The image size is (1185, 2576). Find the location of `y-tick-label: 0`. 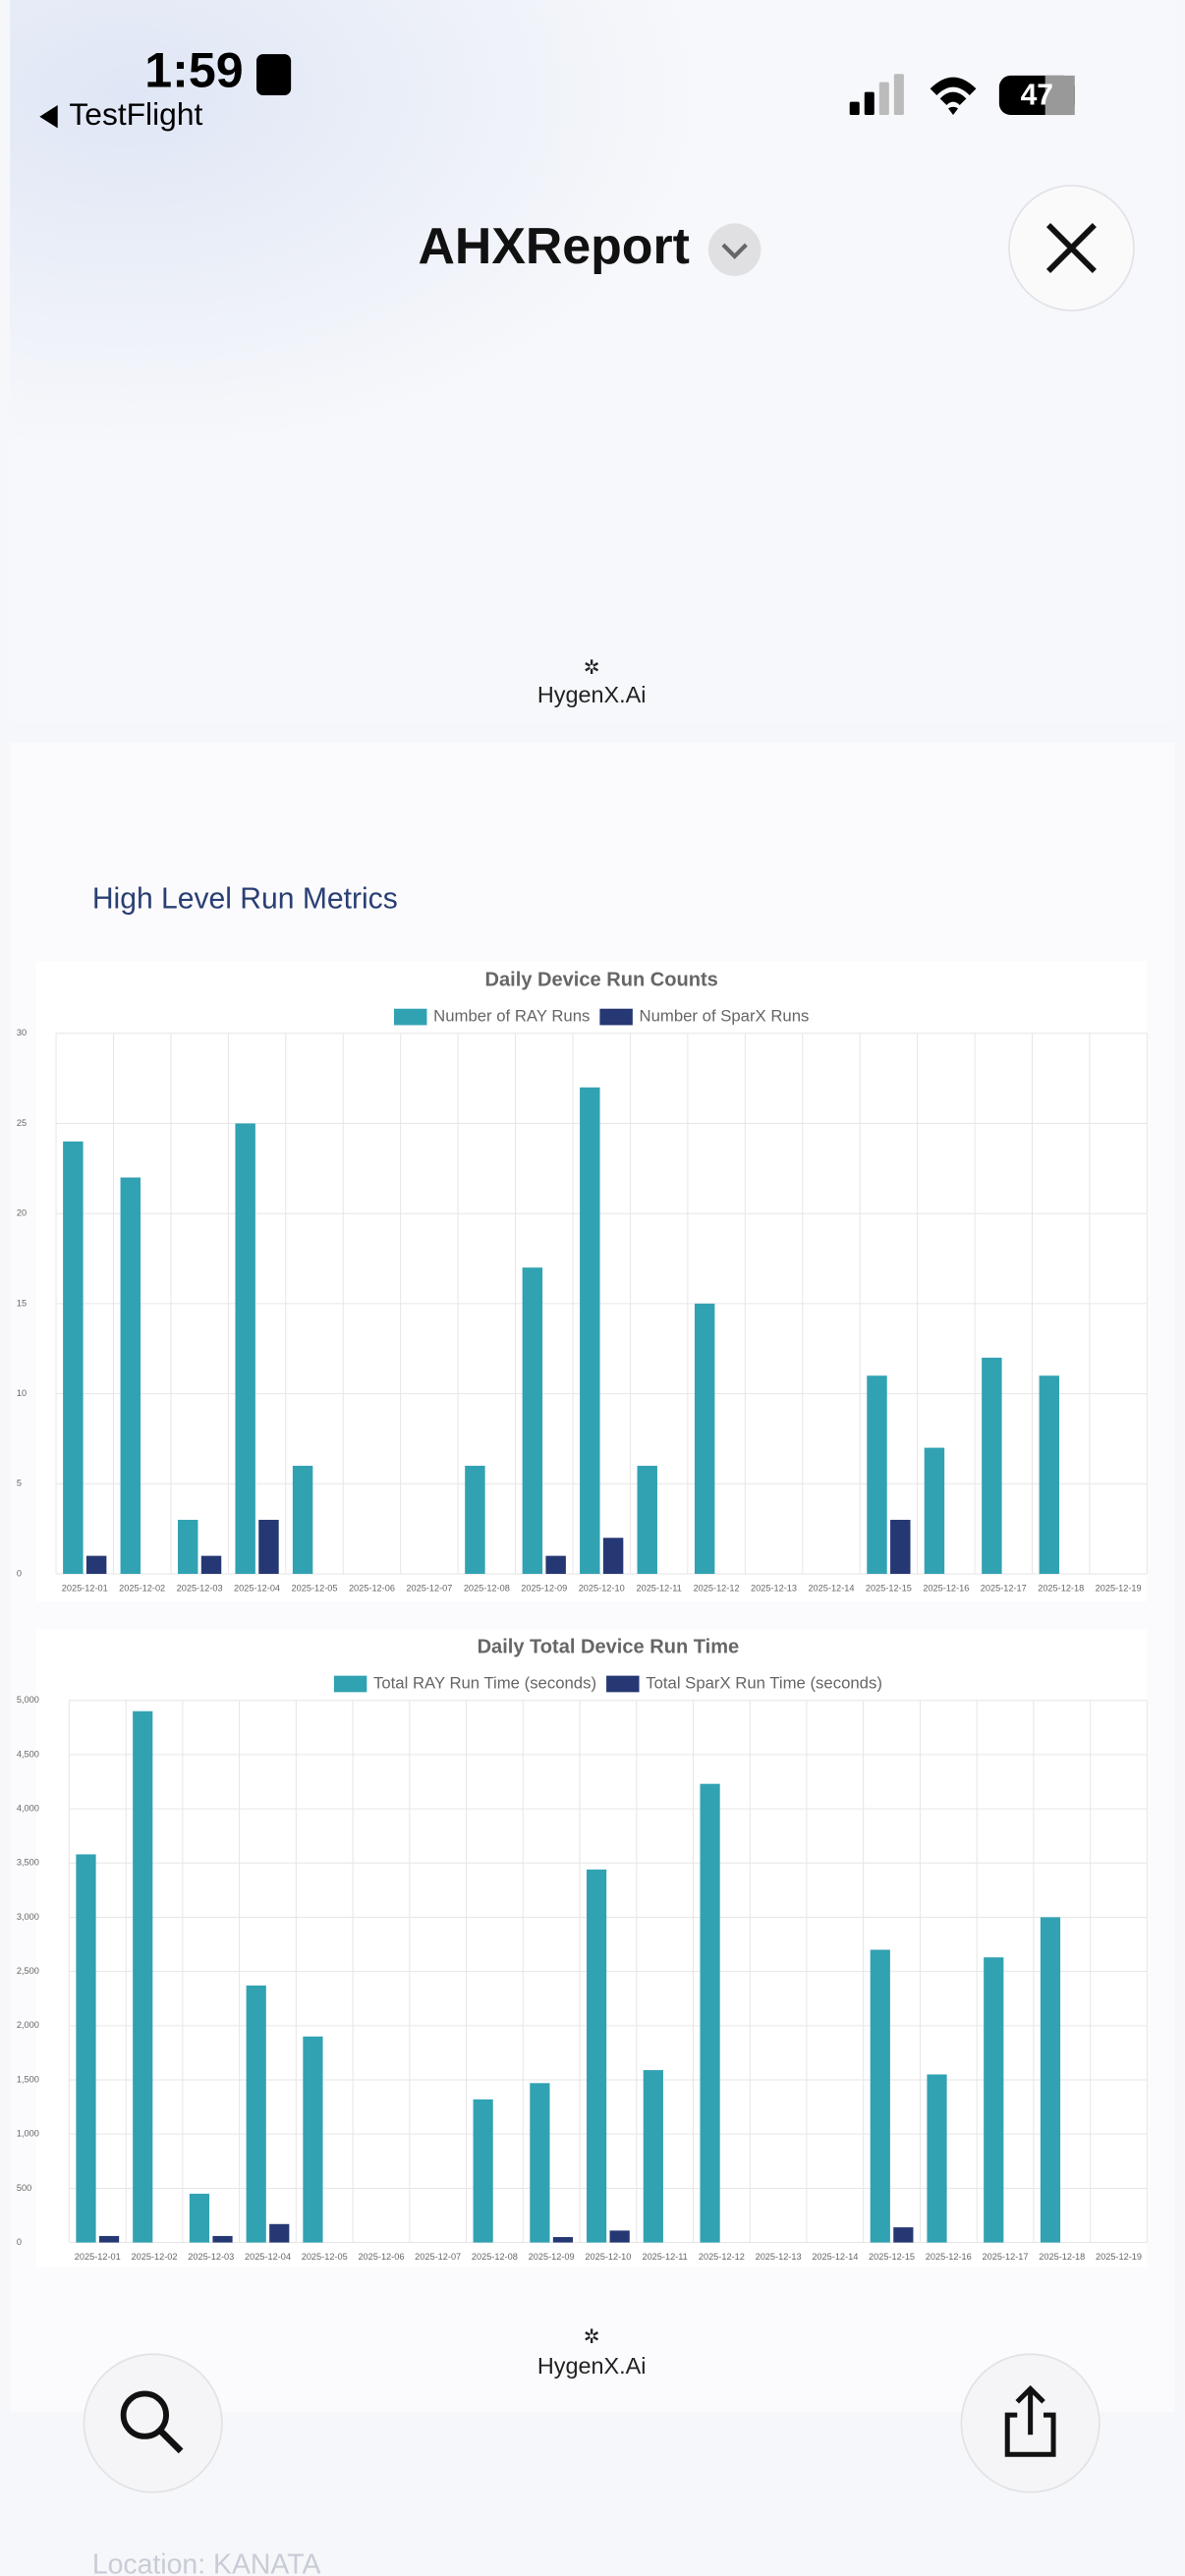

y-tick-label: 0 is located at coordinates (19, 1573).